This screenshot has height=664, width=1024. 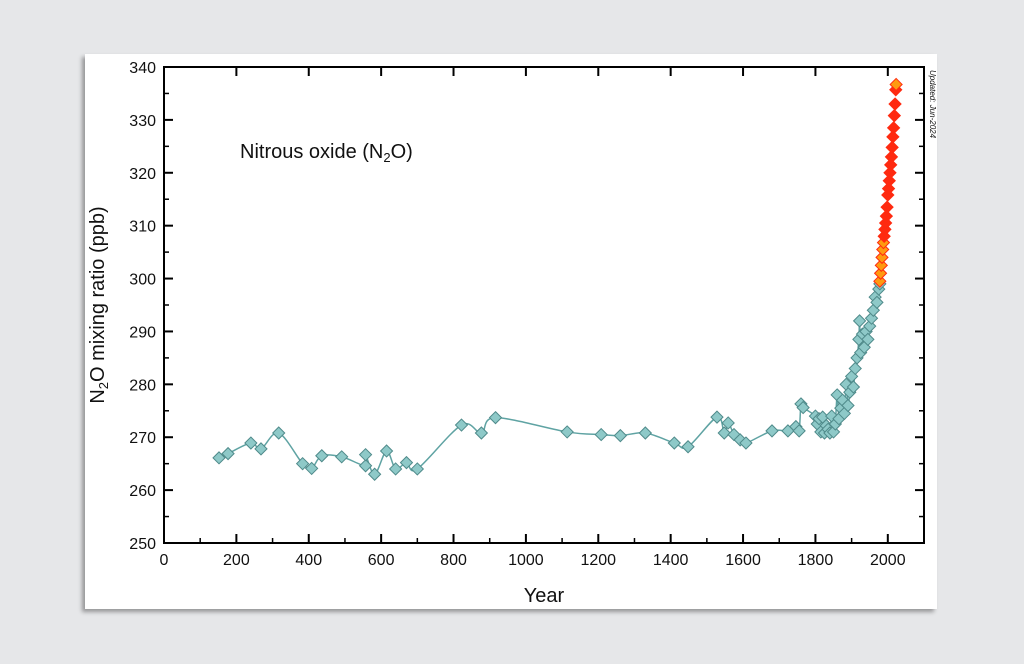 What do you see at coordinates (544, 596) in the screenshot?
I see `x-axis-label: Year` at bounding box center [544, 596].